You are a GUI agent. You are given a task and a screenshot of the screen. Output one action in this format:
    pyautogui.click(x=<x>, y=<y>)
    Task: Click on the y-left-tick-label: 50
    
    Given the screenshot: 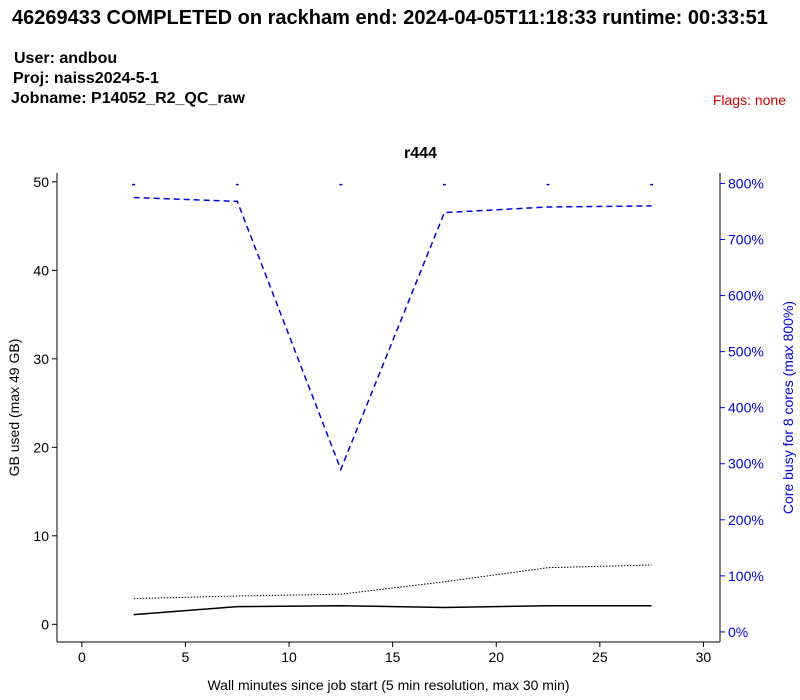 What is the action you would take?
    pyautogui.click(x=41, y=182)
    